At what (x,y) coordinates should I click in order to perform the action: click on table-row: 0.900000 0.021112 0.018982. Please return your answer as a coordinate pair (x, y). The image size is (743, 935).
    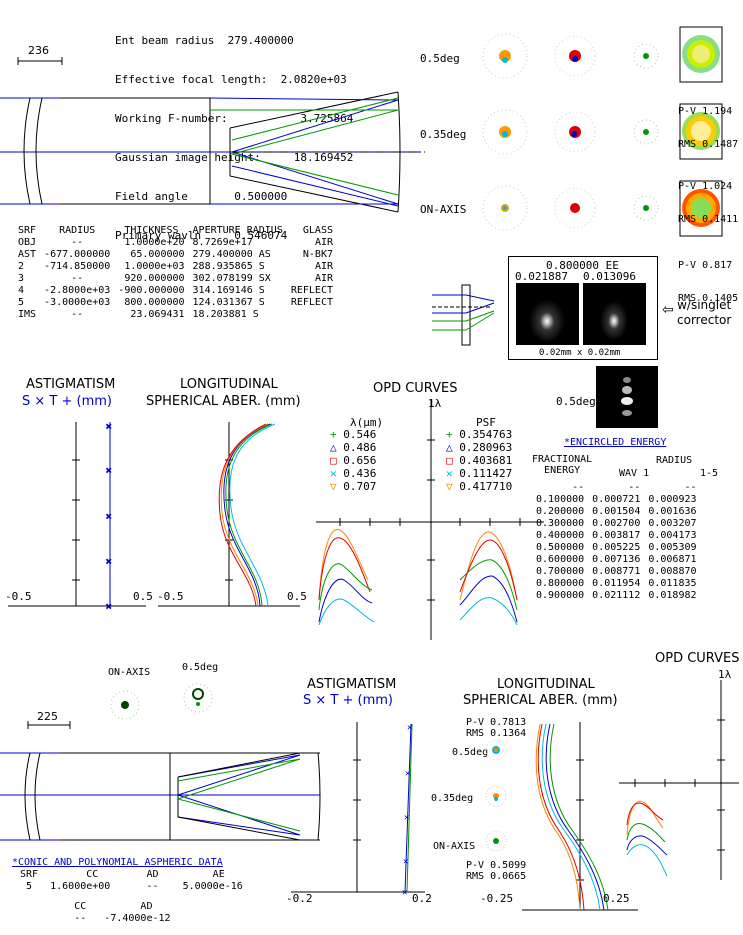
    Looking at the image, I should click on (616, 595).